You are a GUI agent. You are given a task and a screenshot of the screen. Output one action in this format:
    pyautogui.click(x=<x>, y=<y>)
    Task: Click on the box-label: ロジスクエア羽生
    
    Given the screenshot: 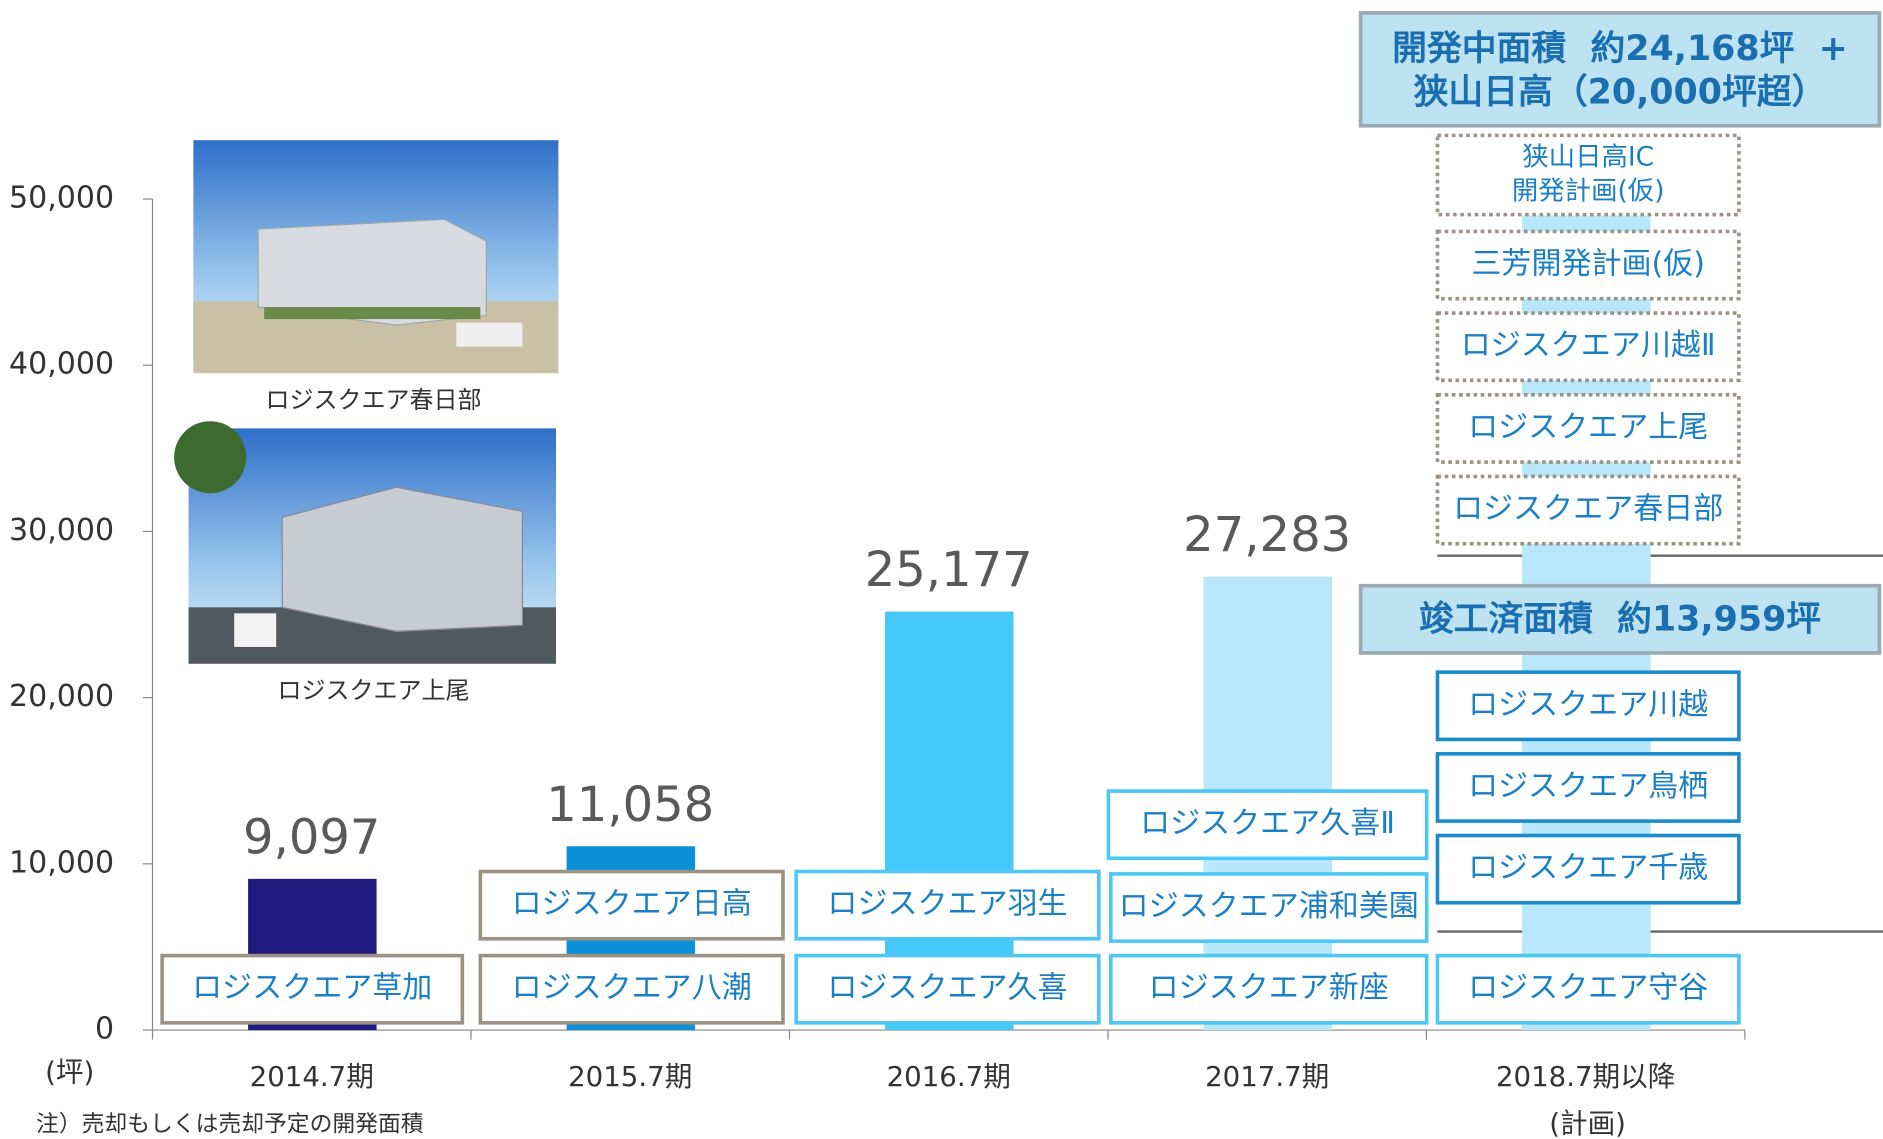 What is the action you would take?
    pyautogui.click(x=947, y=904)
    